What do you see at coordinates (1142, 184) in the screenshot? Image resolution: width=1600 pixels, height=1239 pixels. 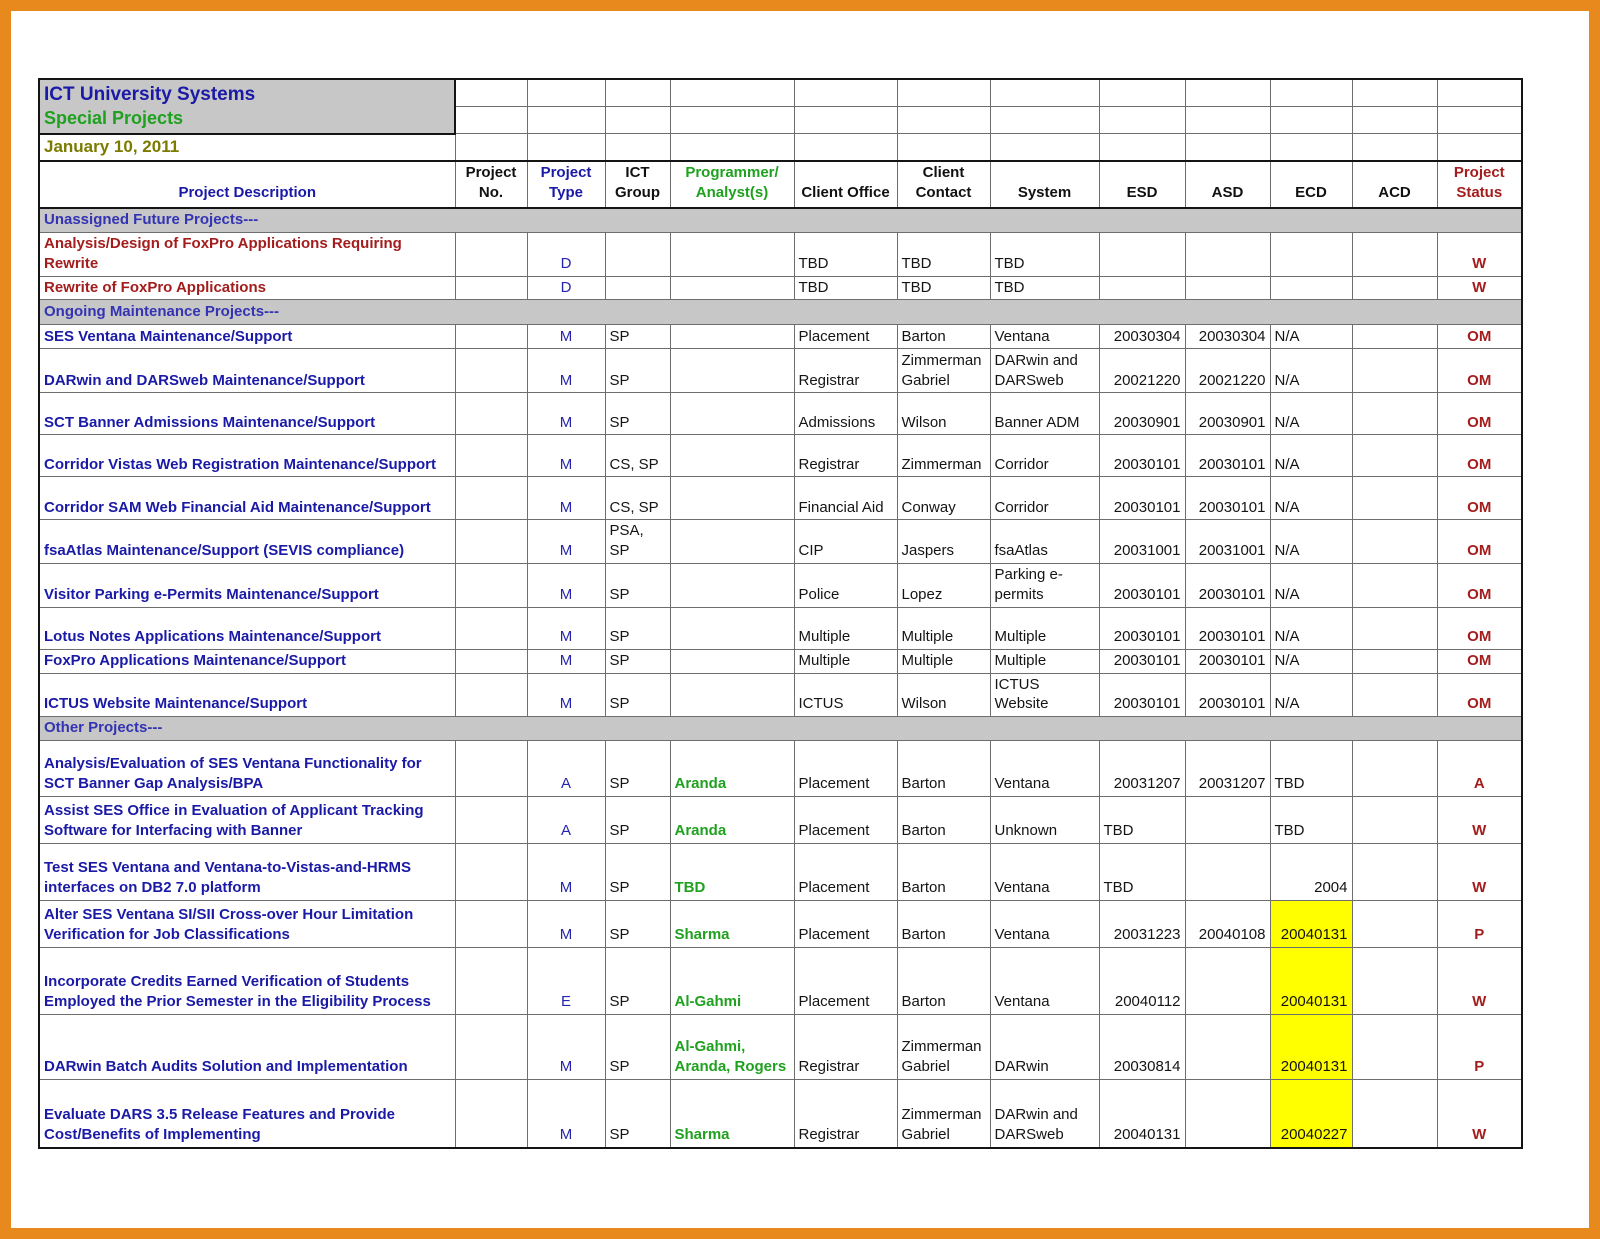 I see `column-header-esd: ESD` at bounding box center [1142, 184].